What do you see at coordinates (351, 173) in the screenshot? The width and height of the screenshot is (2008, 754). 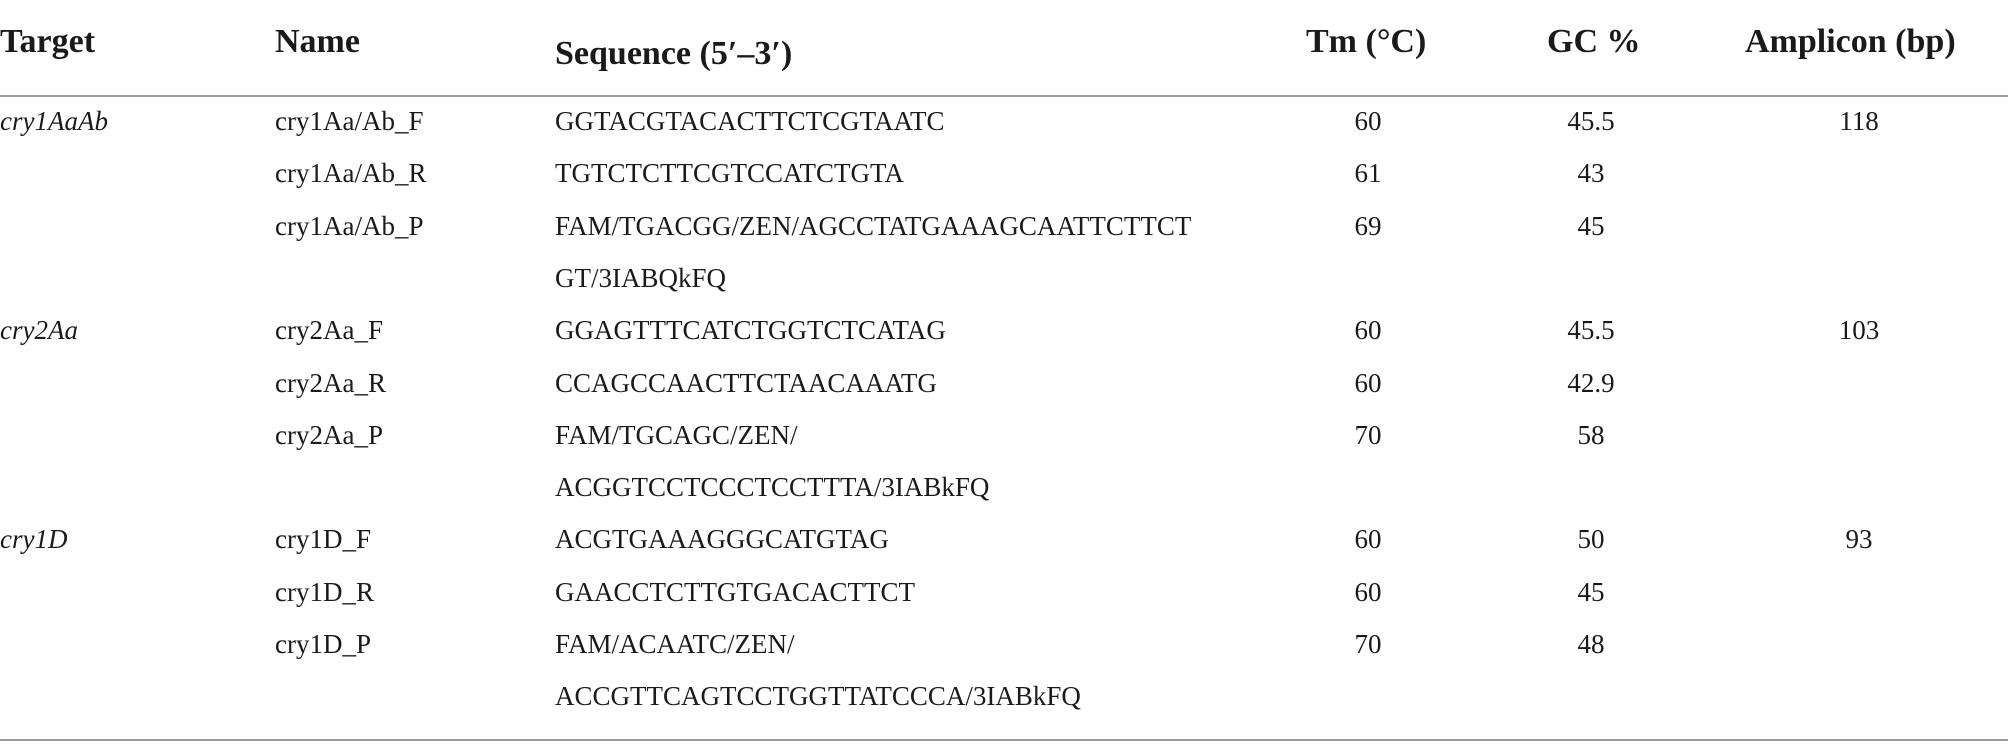 I see `cell-name: cry1Aa/Ab_R` at bounding box center [351, 173].